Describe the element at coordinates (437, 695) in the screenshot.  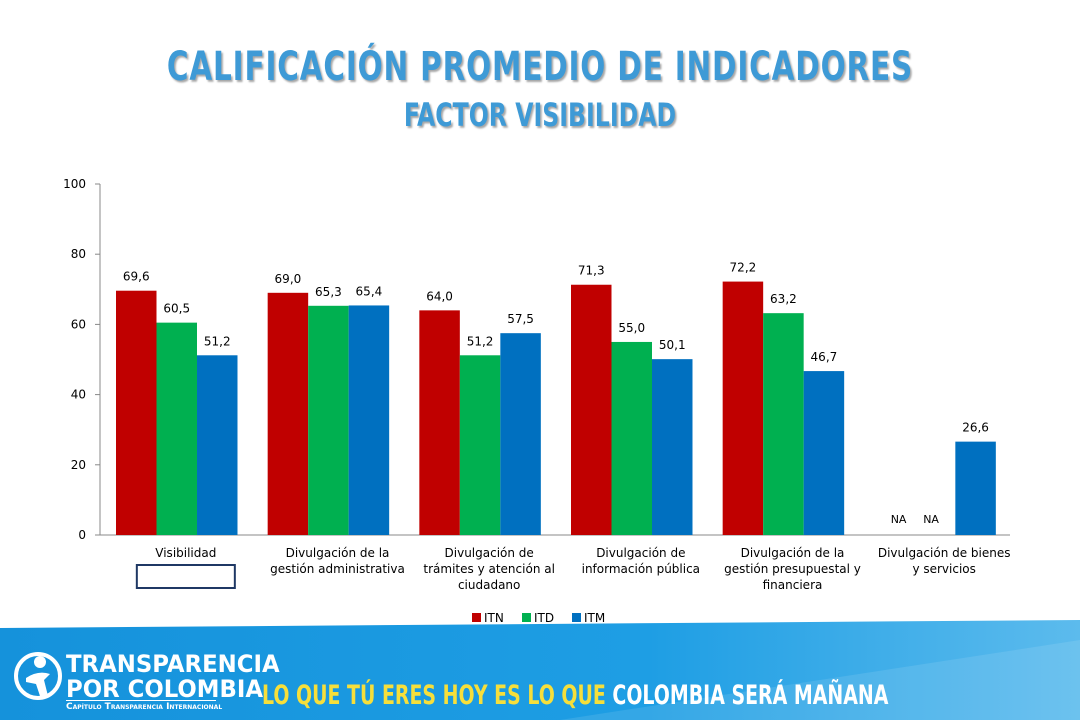
I see `slogan-part1: LO QUE TÚ ERES HOY ES LO QUE` at that location.